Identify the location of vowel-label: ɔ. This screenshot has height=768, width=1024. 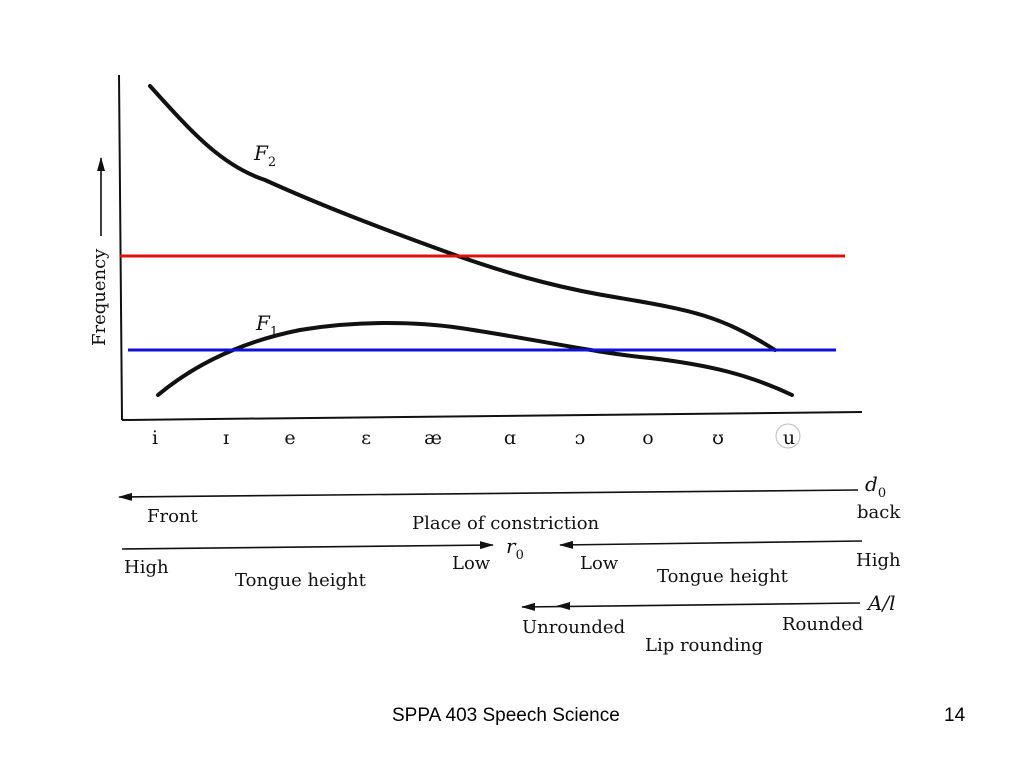
(580, 438).